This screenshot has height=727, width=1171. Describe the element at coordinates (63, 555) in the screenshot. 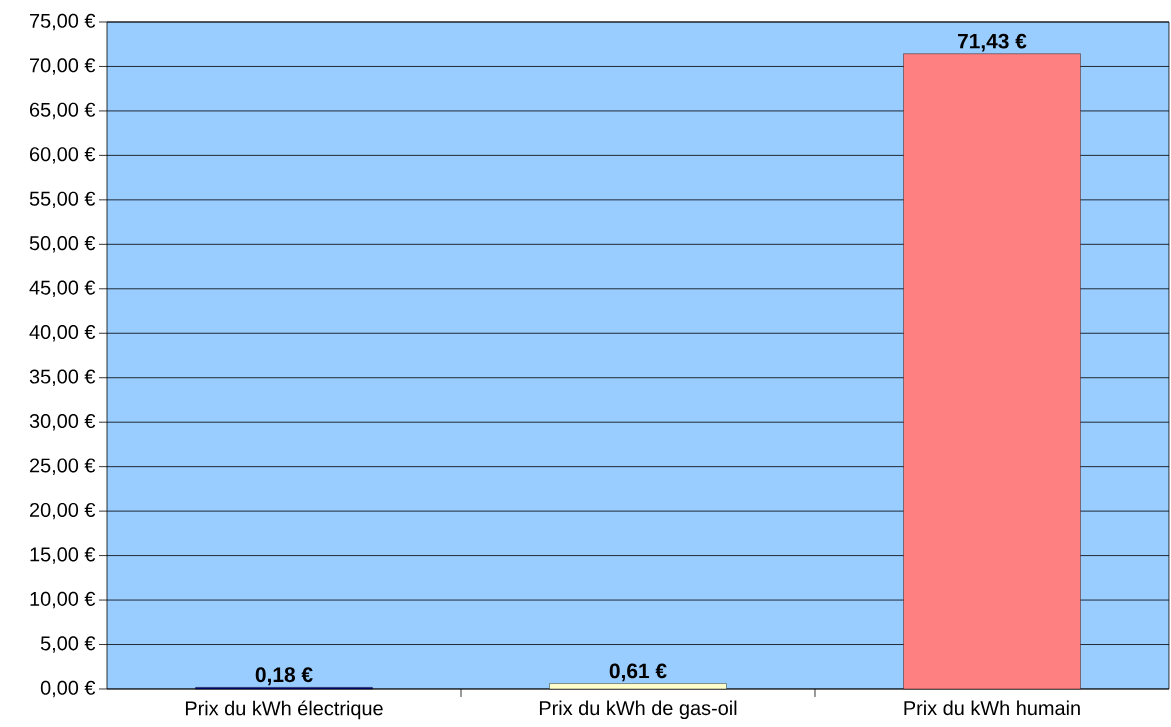

I see `y-tick-label: 15,00 €` at that location.